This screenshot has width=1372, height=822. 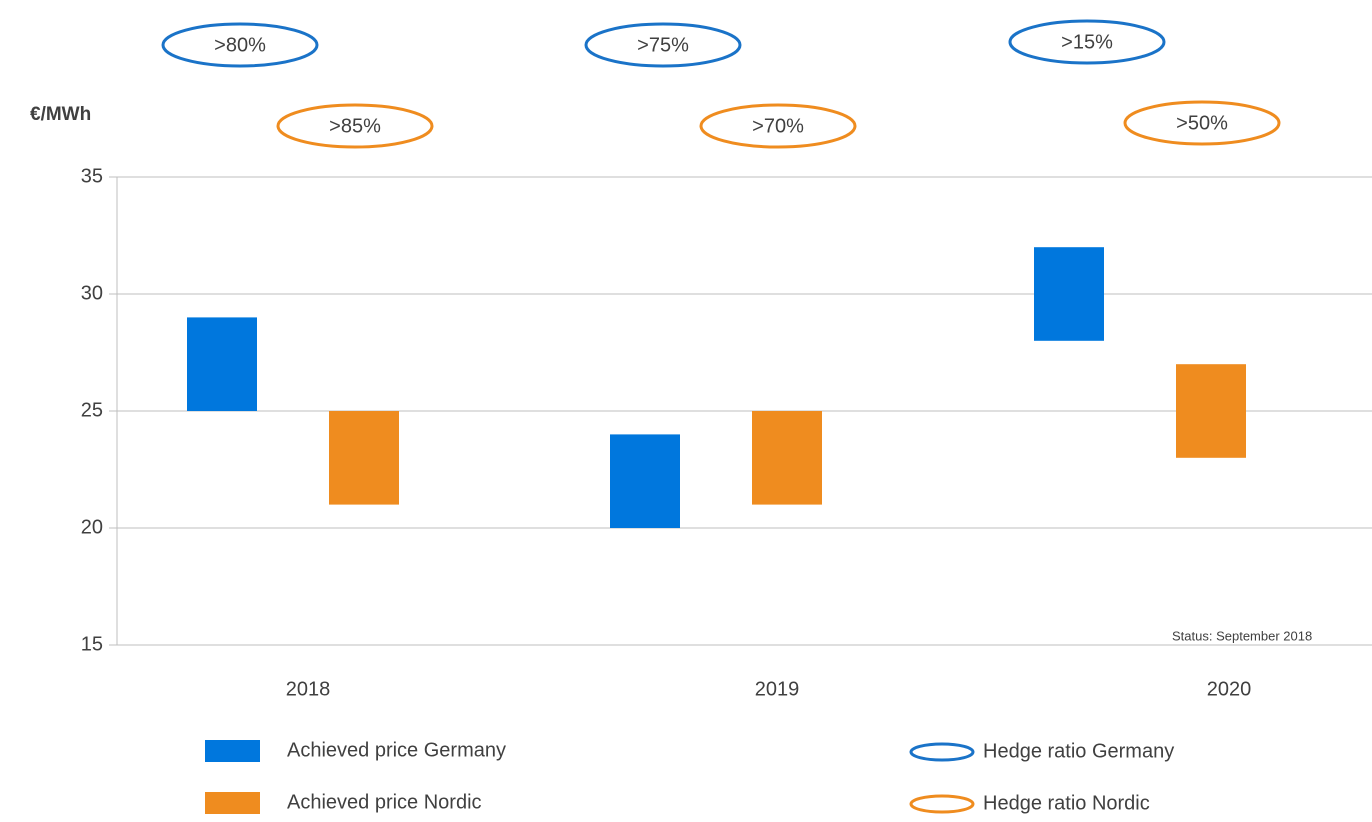 I want to click on y-tick-label: 35, so click(x=92, y=176).